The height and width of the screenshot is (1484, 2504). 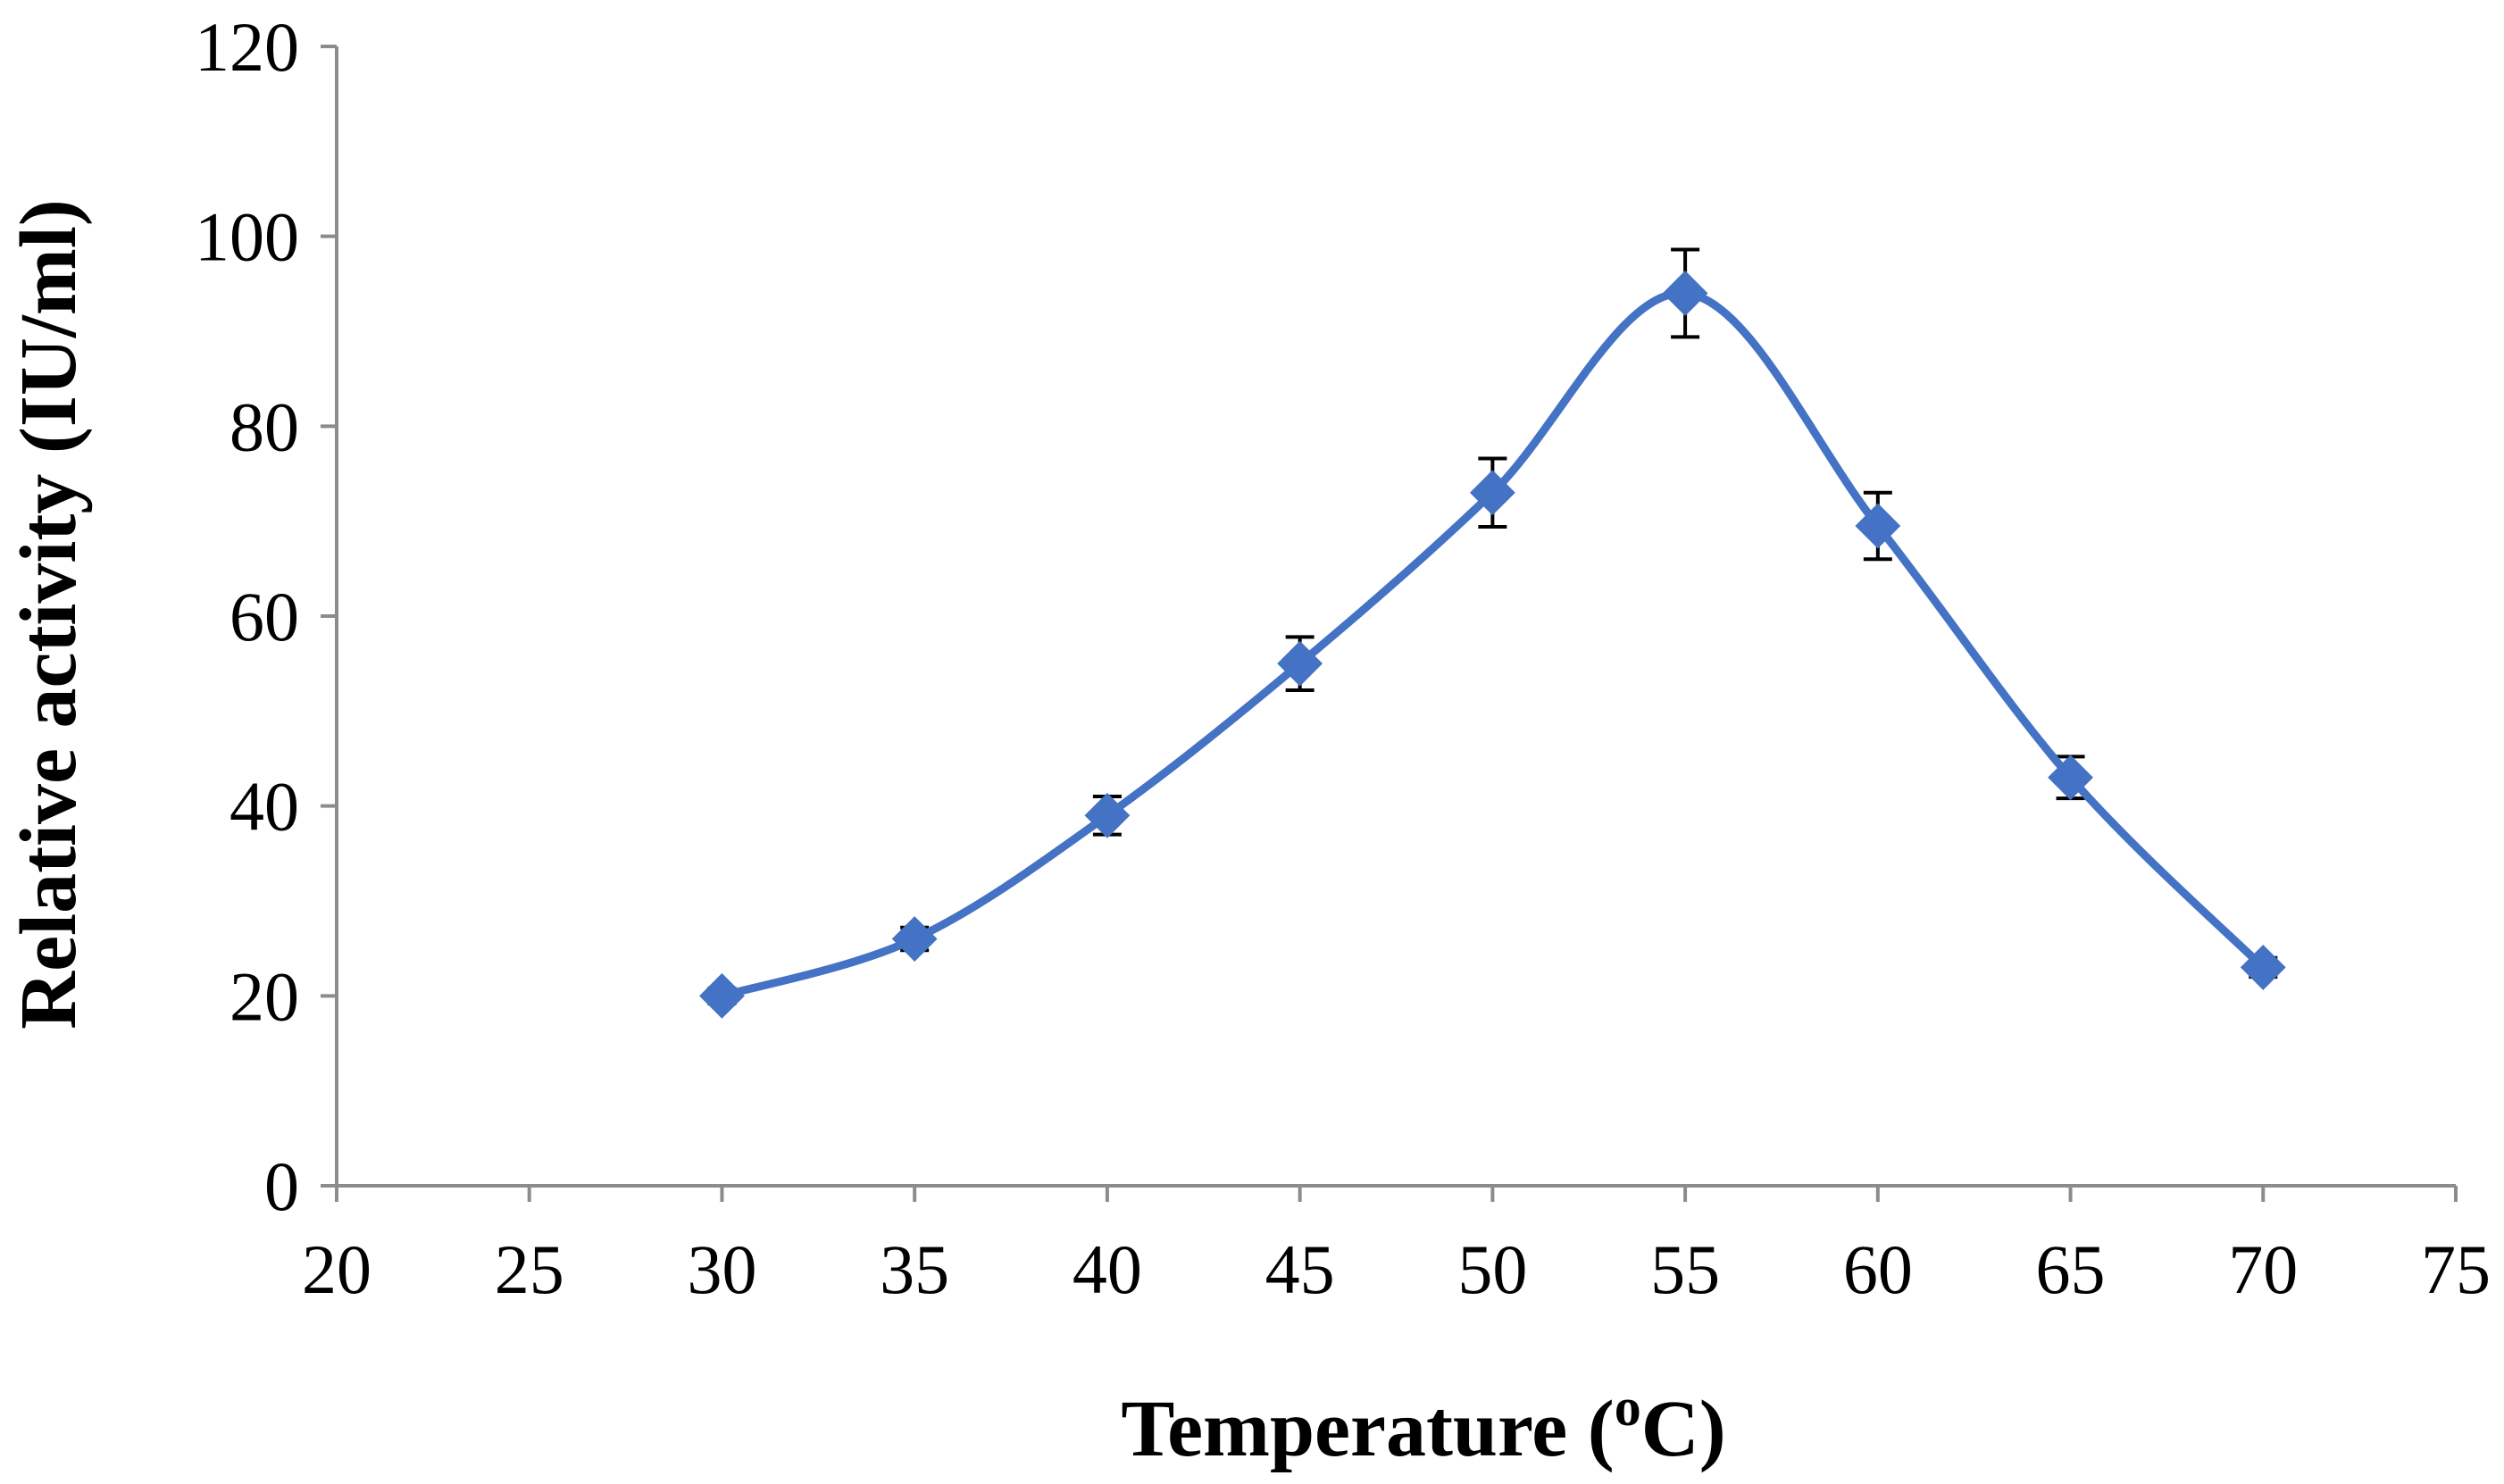 What do you see at coordinates (2263, 1269) in the screenshot?
I see `x-tick-label: 70` at bounding box center [2263, 1269].